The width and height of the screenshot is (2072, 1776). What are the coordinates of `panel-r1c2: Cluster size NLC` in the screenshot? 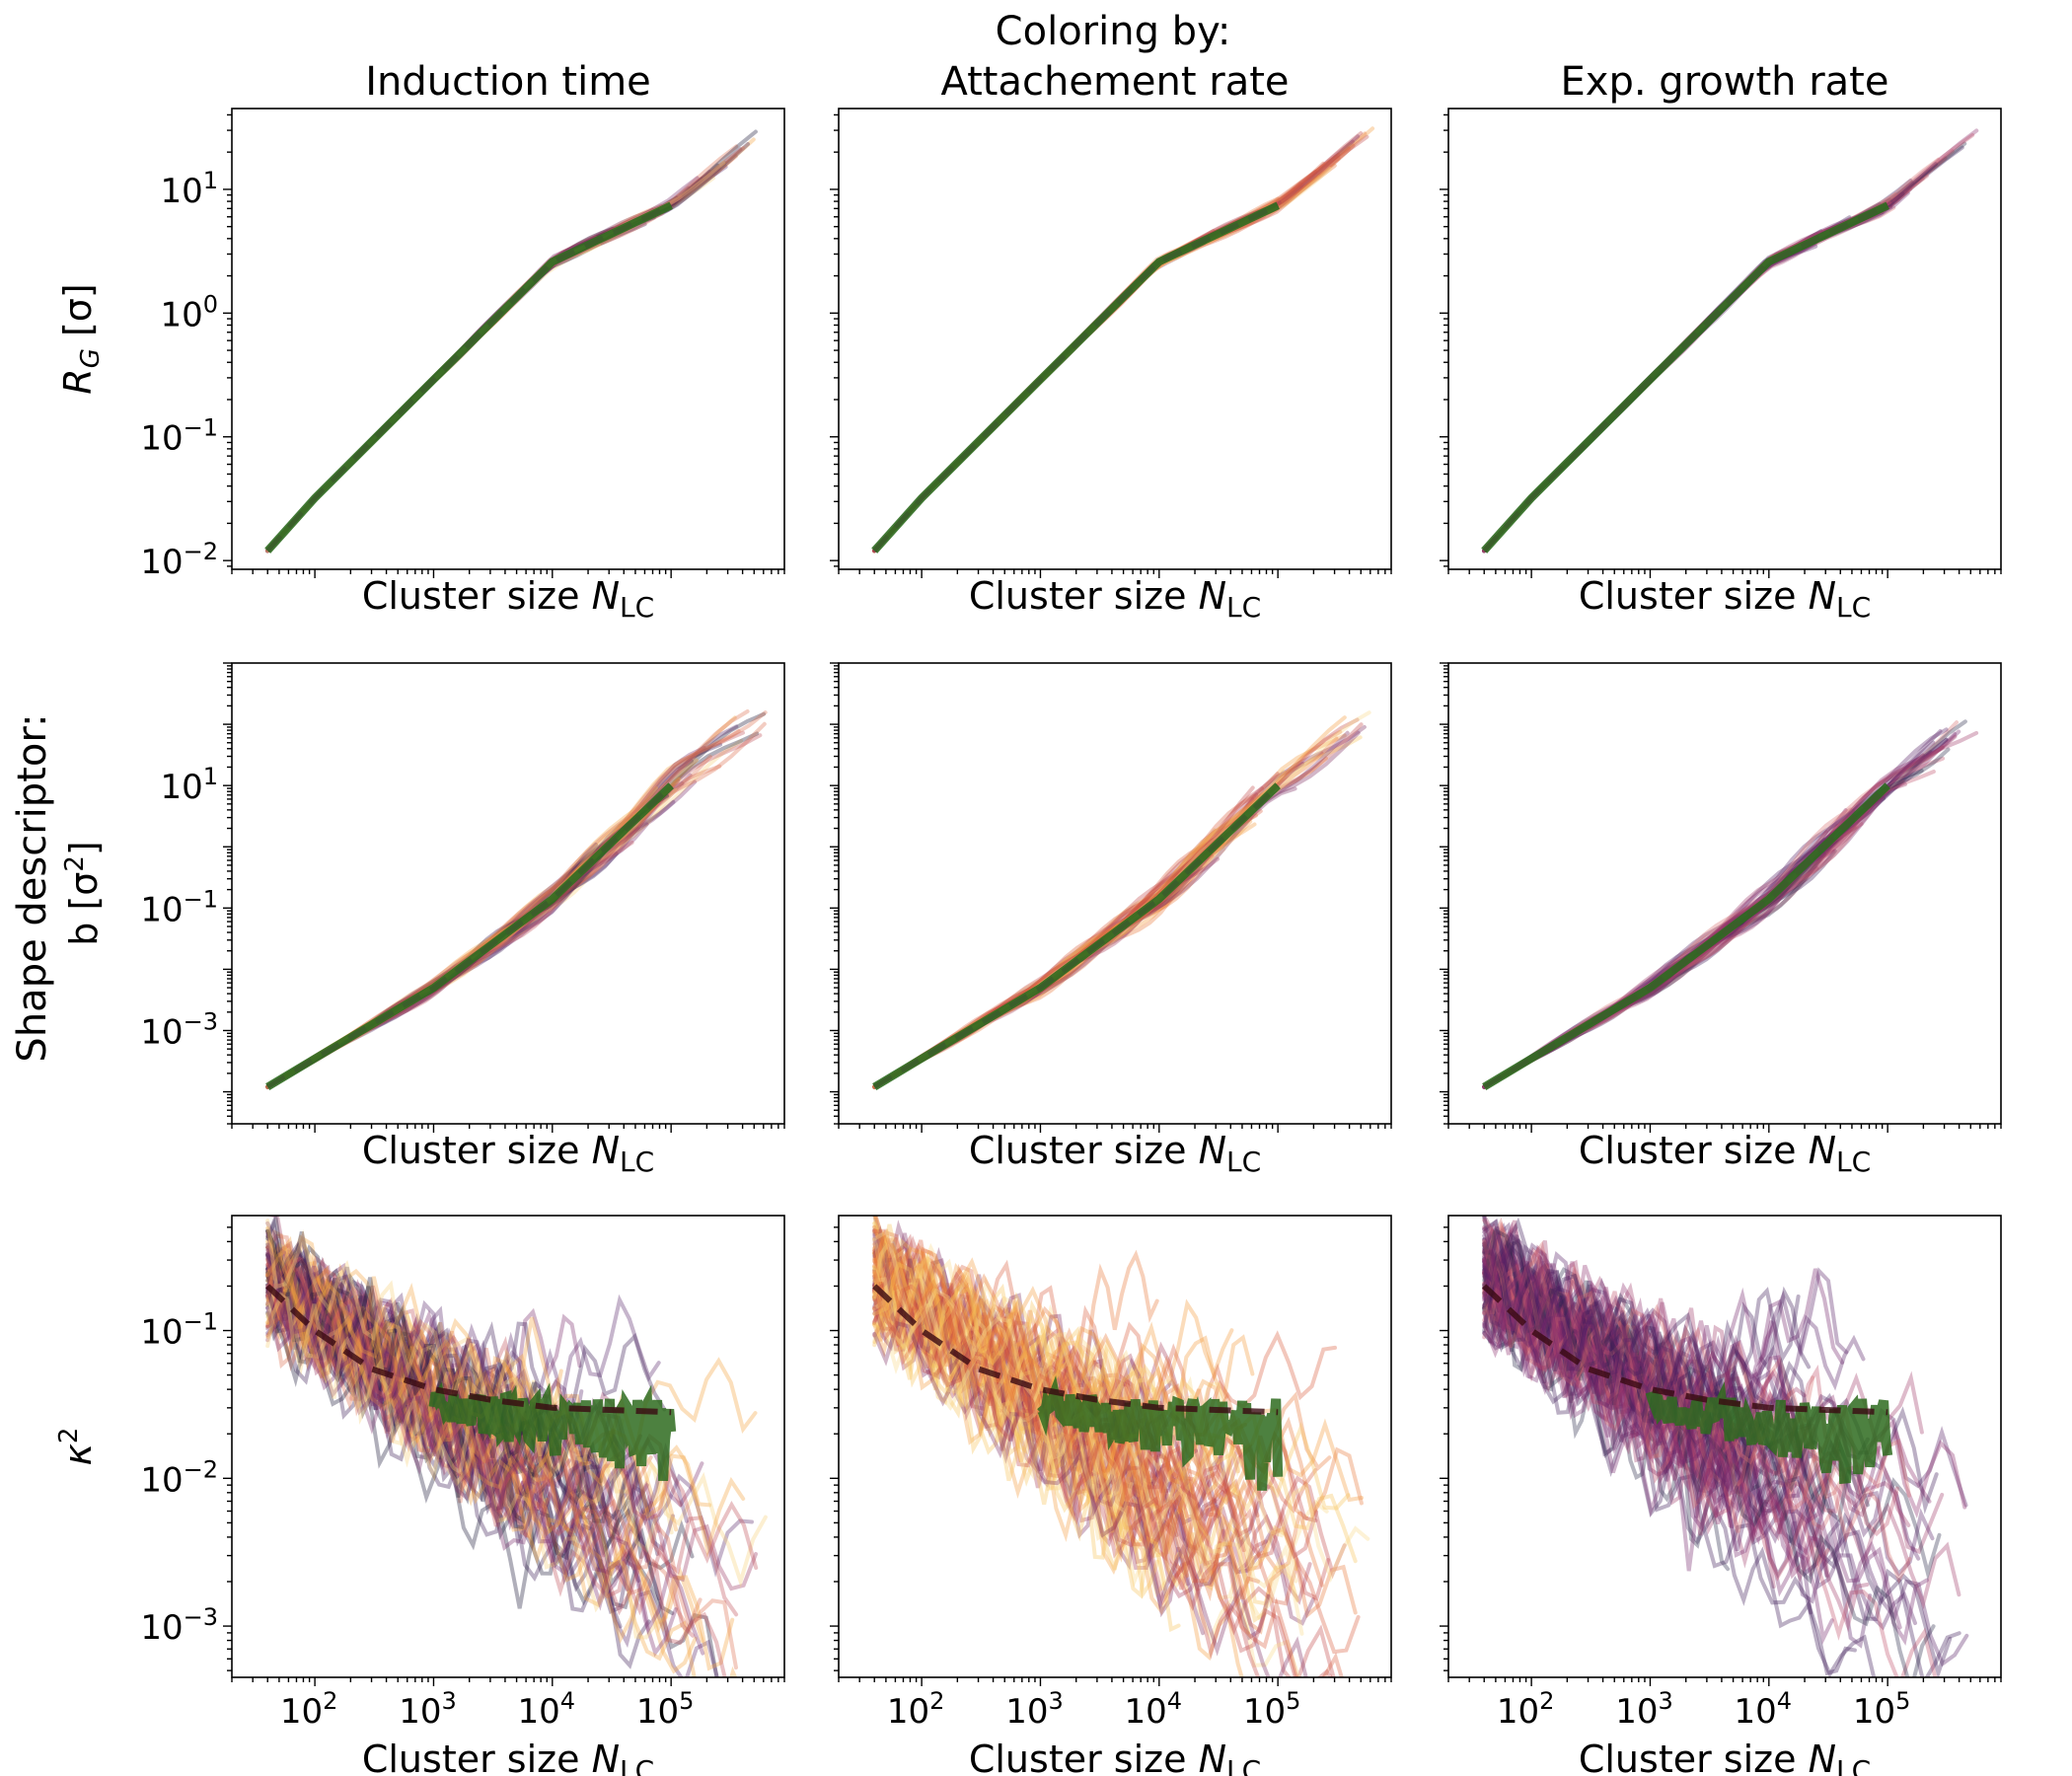 It's located at (1111, 366).